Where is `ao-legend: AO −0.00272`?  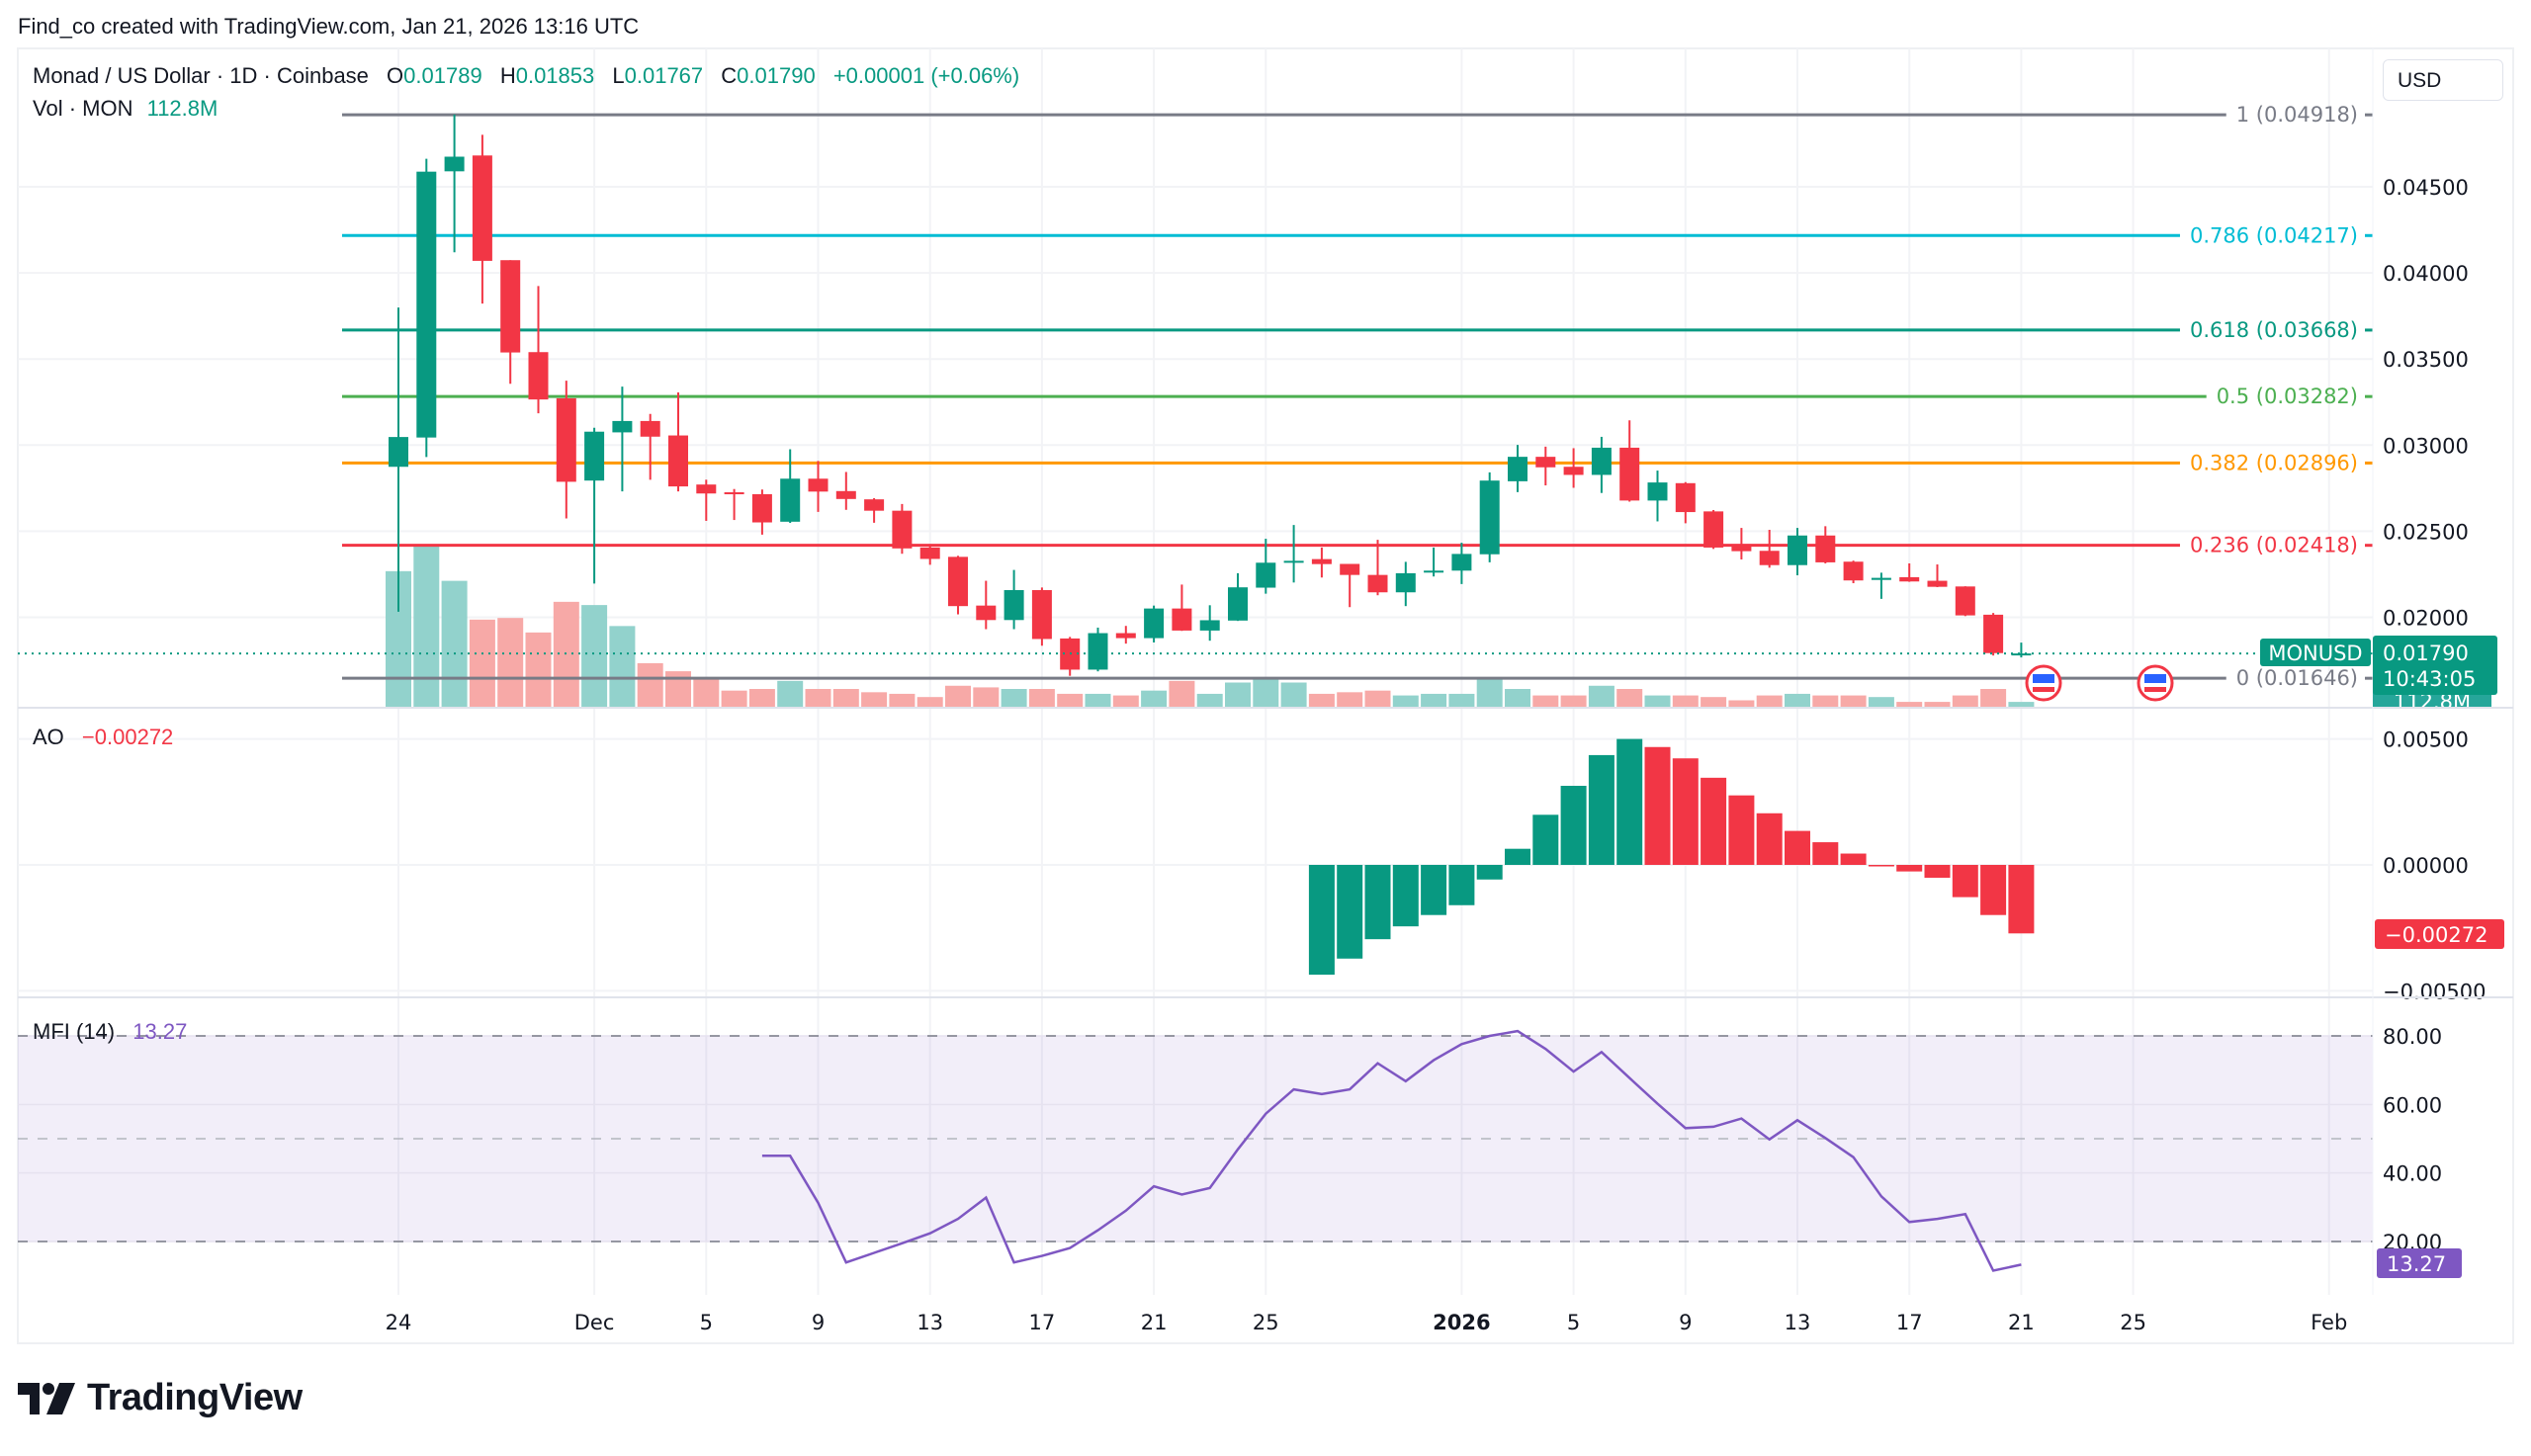
ao-legend: AO −0.00272 is located at coordinates (103, 737).